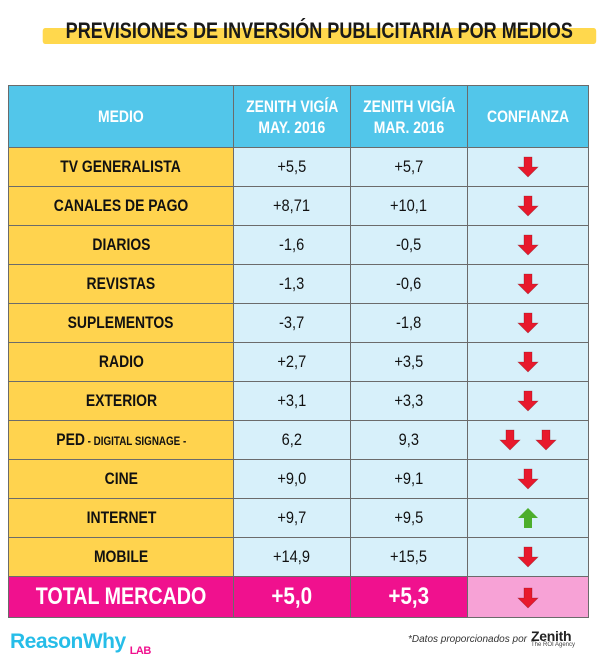 This screenshot has height=668, width=600. Describe the element at coordinates (292, 362) in the screenshot. I see `value-may-2016: +2,7` at that location.